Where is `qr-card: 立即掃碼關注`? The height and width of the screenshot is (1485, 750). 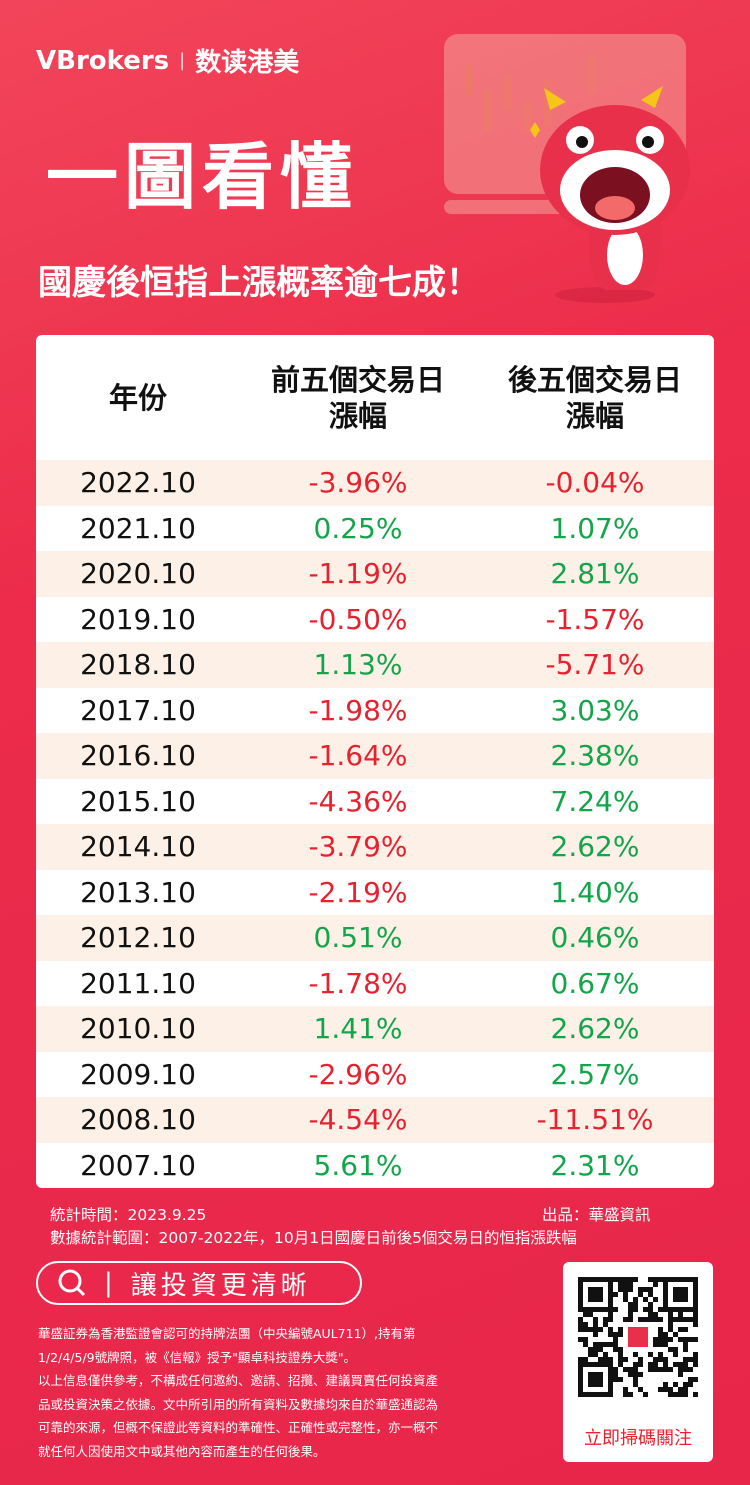 qr-card: 立即掃碼關注 is located at coordinates (638, 1362).